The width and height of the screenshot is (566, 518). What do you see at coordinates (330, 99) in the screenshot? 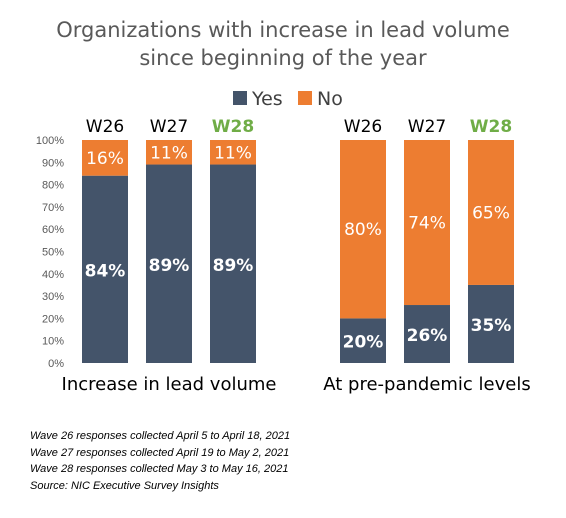
I see `legend-label-no: No` at bounding box center [330, 99].